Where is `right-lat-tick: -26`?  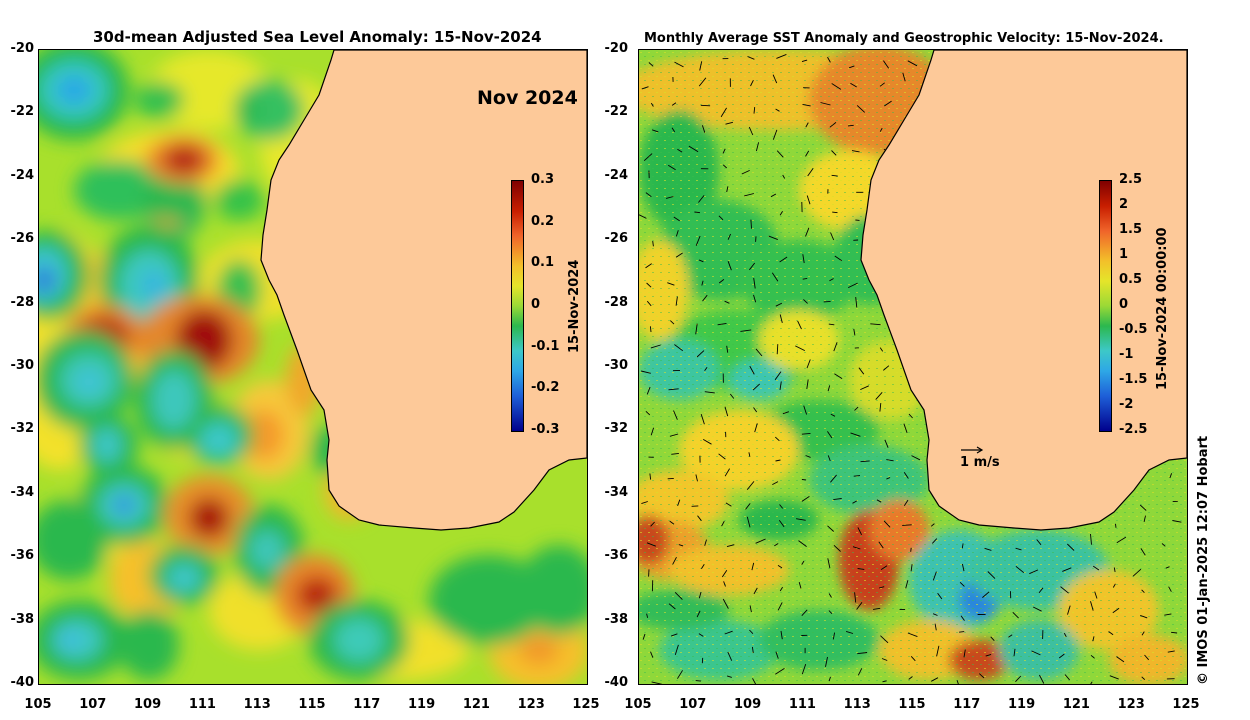
right-lat-tick: -26 is located at coordinates (616, 239).